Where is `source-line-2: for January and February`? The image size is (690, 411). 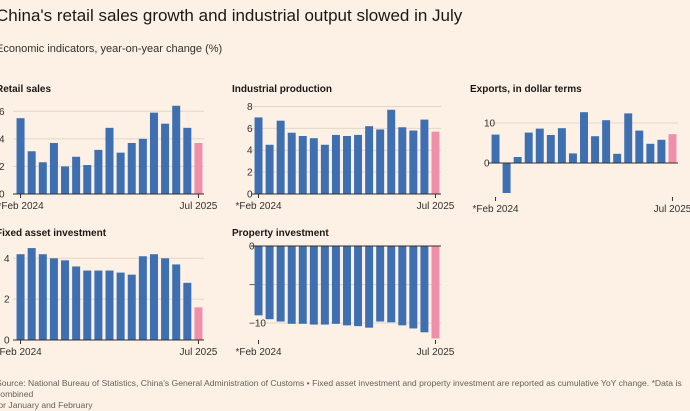 source-line-2: for January and February is located at coordinates (46, 405).